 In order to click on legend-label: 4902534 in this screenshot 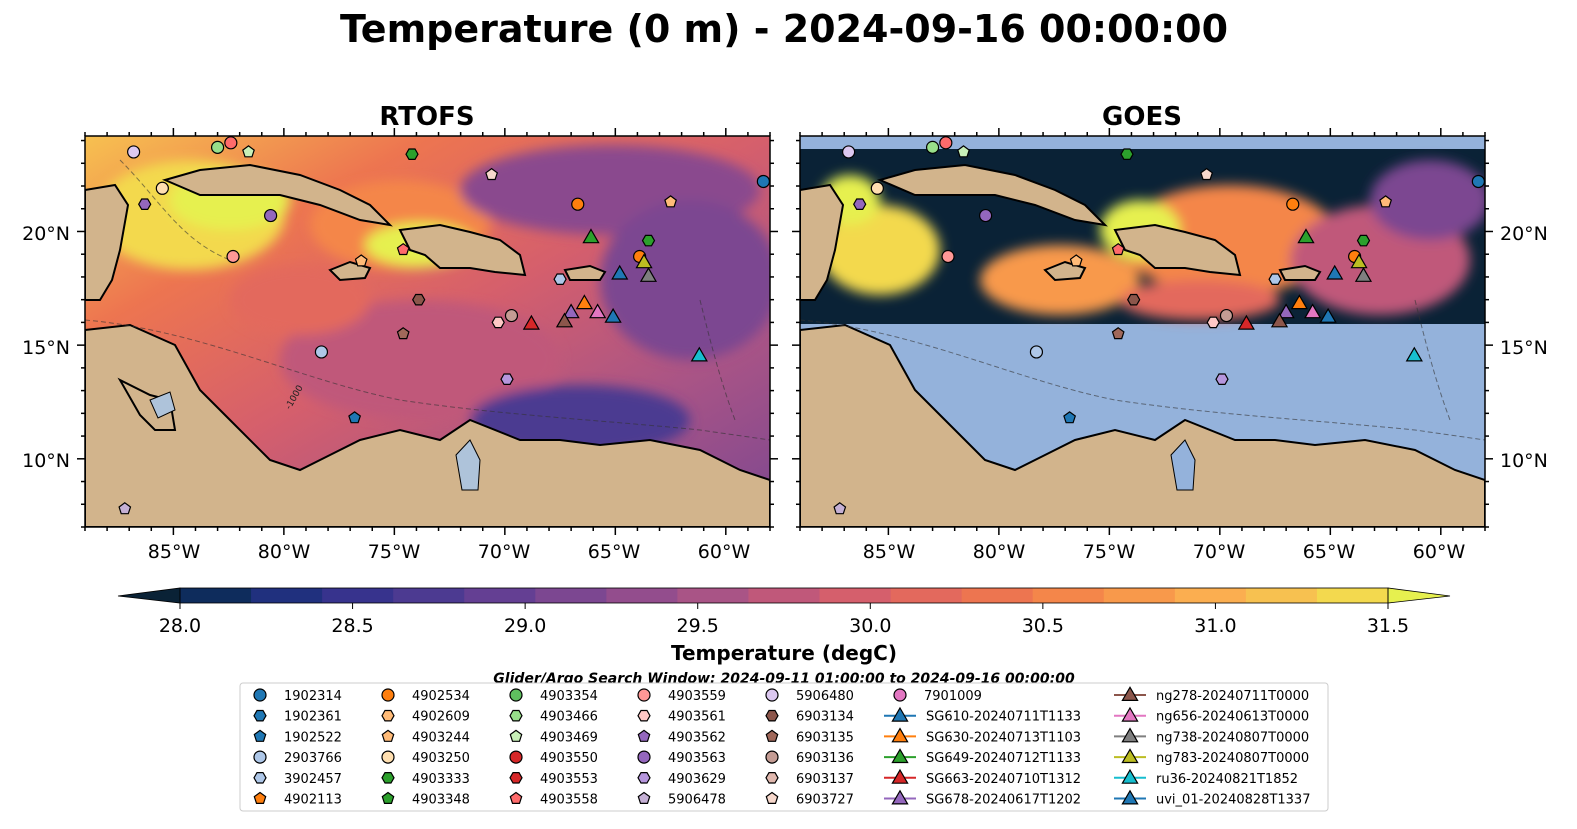, I will do `click(441, 696)`.